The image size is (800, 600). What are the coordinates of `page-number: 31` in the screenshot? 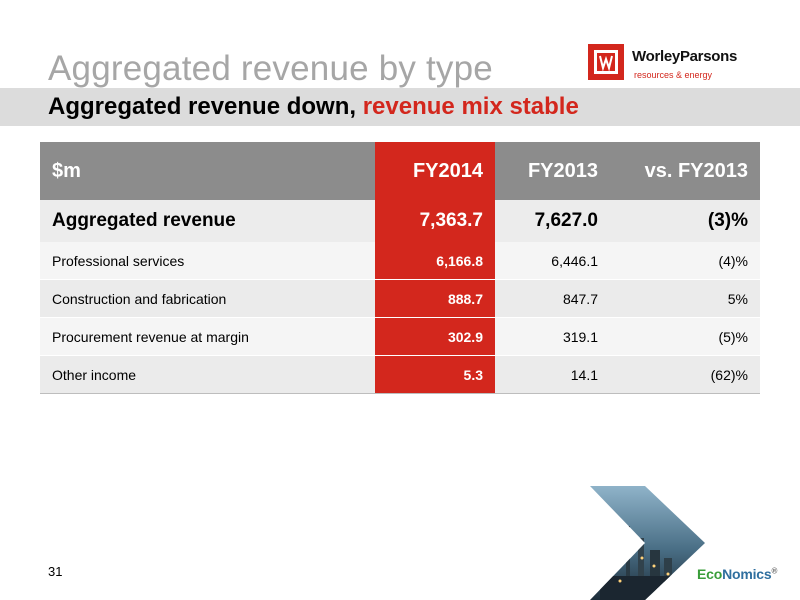 It's located at (55, 571).